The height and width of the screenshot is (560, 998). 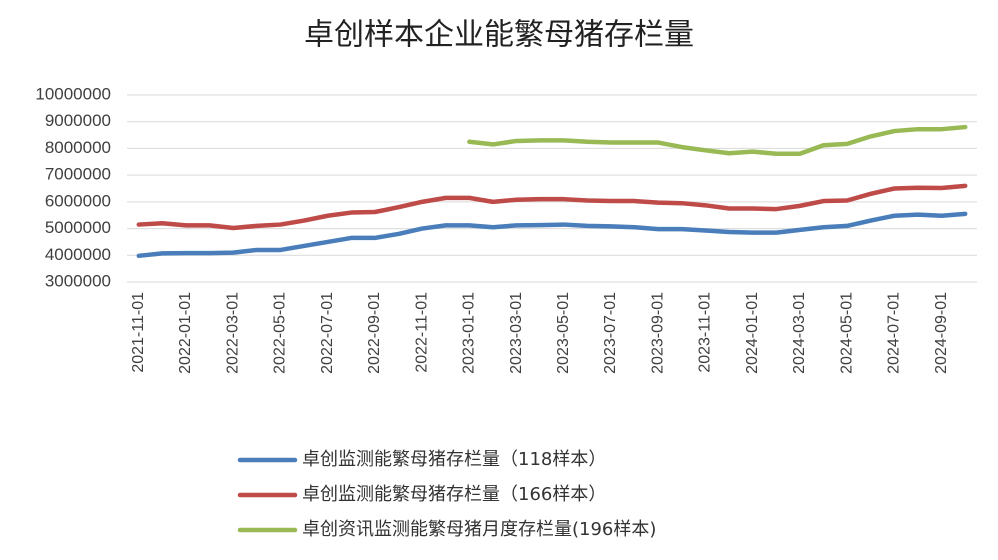 What do you see at coordinates (941, 333) in the screenshot?
I see `x-tick-label: 2024-09-01` at bounding box center [941, 333].